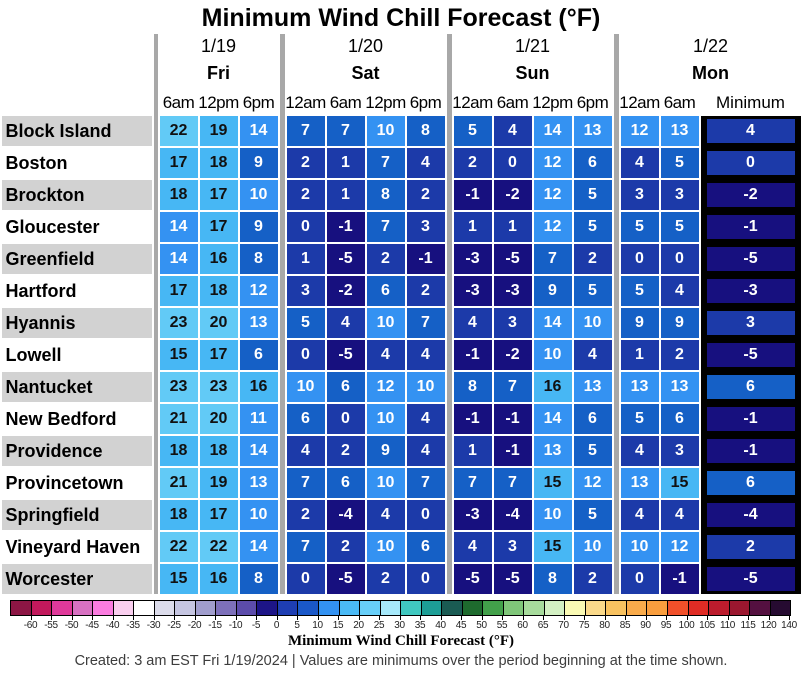  Describe the element at coordinates (686, 625) in the screenshot. I see `colorbar-tick-label: 100` at that location.